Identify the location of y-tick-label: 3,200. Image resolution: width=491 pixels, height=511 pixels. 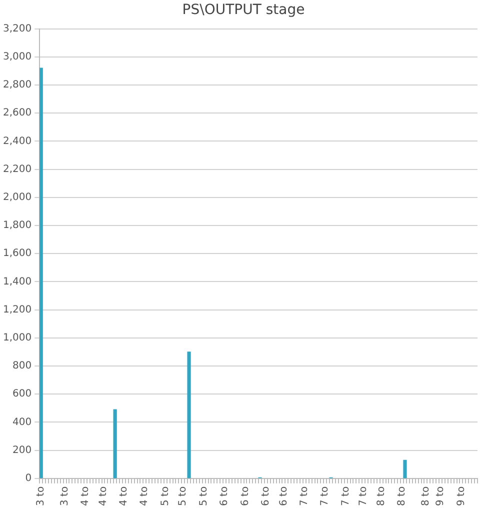
(17, 28).